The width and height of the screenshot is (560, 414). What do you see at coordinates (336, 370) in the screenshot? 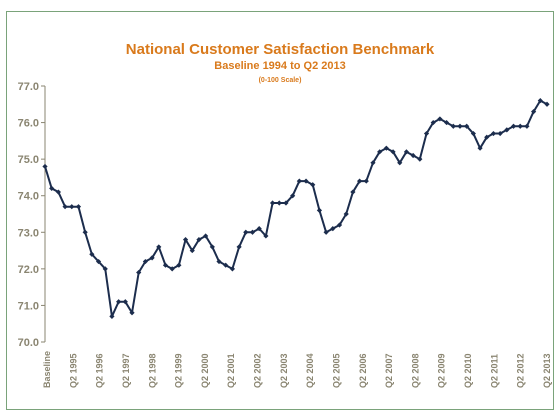
I see `x-tick-label: Q2 2005` at bounding box center [336, 370].